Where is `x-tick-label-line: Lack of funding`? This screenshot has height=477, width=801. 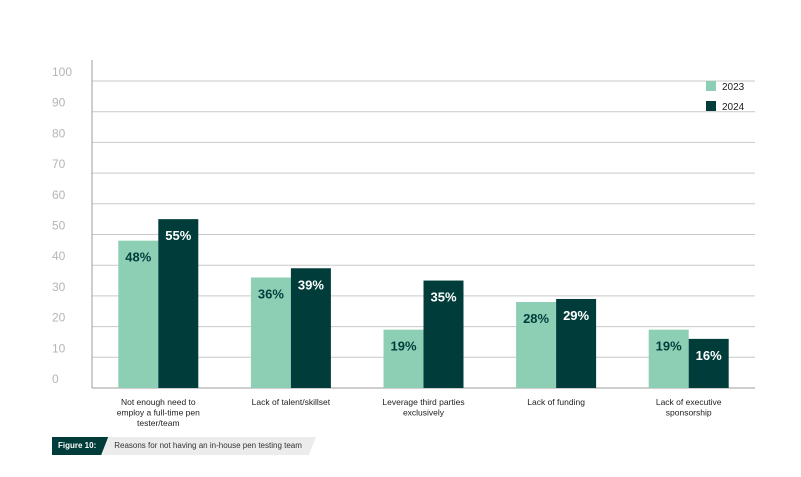
x-tick-label-line: Lack of funding is located at coordinates (556, 402).